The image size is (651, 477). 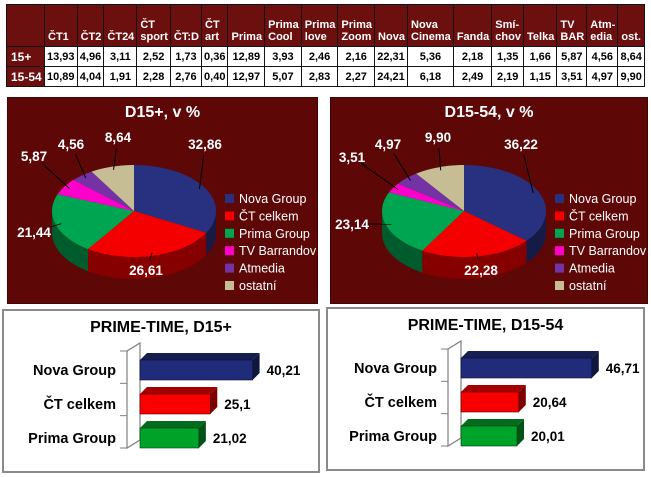 What do you see at coordinates (631, 56) in the screenshot?
I see `table-cell: 8,64` at bounding box center [631, 56].